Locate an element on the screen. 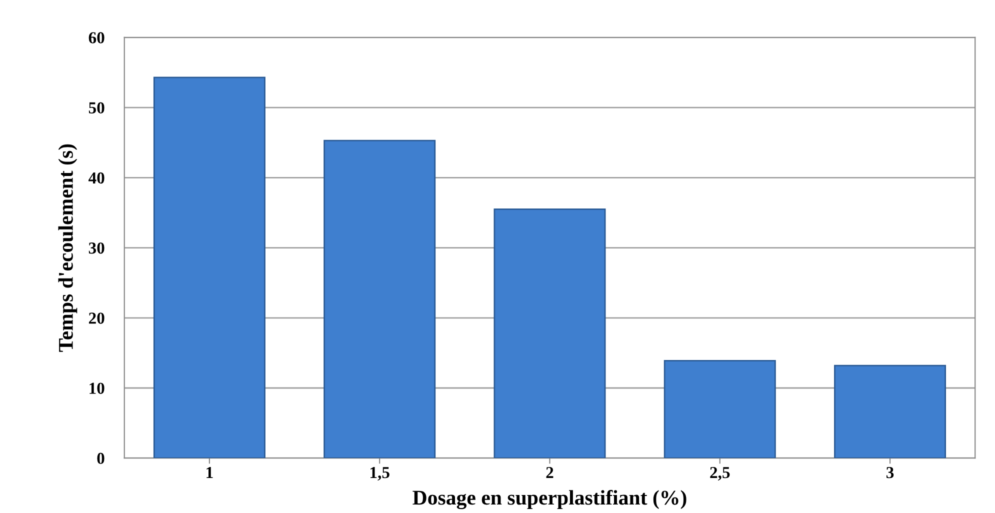 Image resolution: width=995 pixels, height=513 pixels. y-tick-label: 20 is located at coordinates (96, 318).